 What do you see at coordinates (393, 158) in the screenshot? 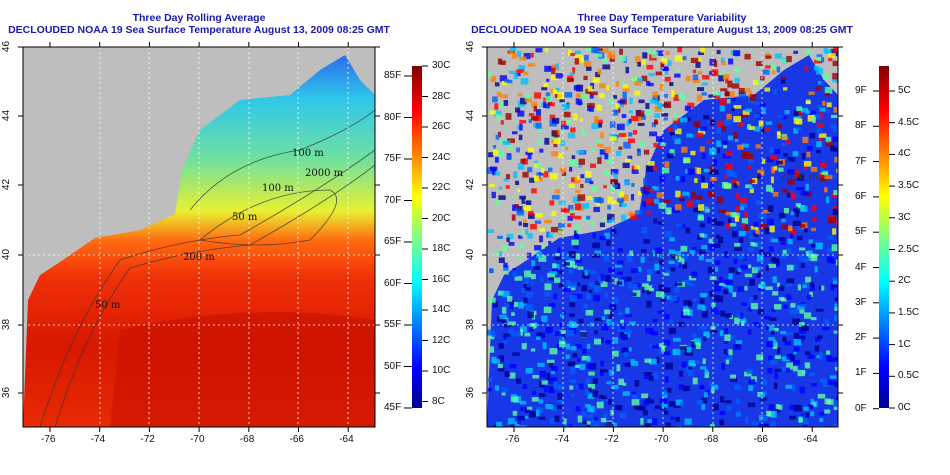
I see `colorbar-label-f: 75F` at bounding box center [393, 158].